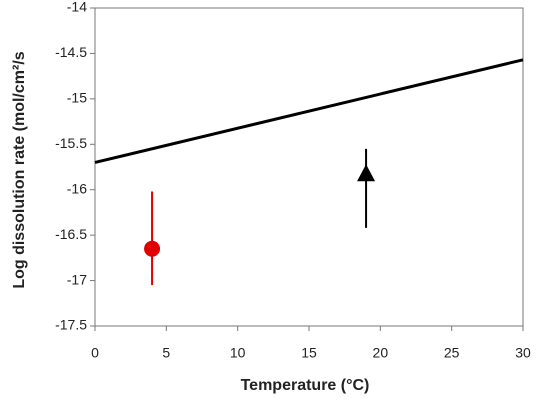 Image resolution: width=536 pixels, height=406 pixels. What do you see at coordinates (452, 353) in the screenshot?
I see `x-tick-label: 25` at bounding box center [452, 353].